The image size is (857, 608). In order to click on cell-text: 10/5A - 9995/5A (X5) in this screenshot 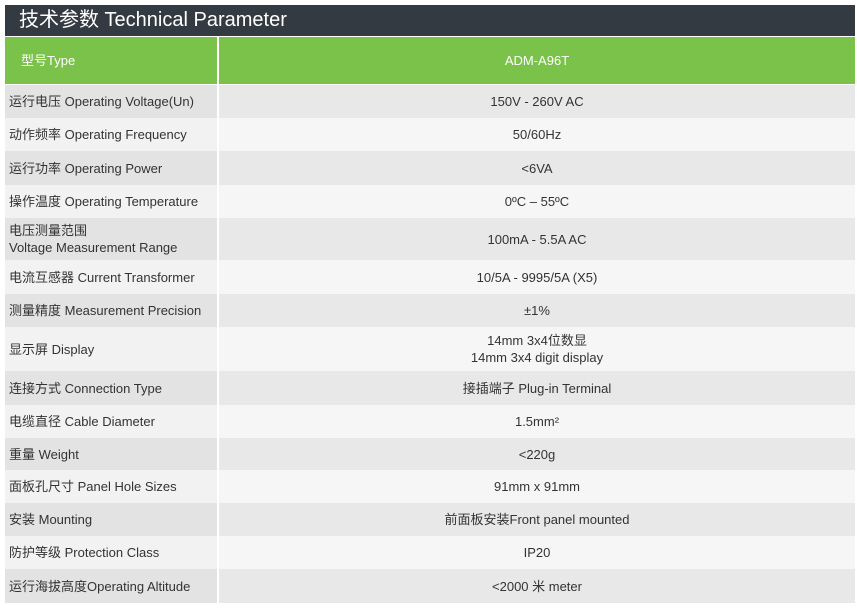, I will do `click(537, 277)`.